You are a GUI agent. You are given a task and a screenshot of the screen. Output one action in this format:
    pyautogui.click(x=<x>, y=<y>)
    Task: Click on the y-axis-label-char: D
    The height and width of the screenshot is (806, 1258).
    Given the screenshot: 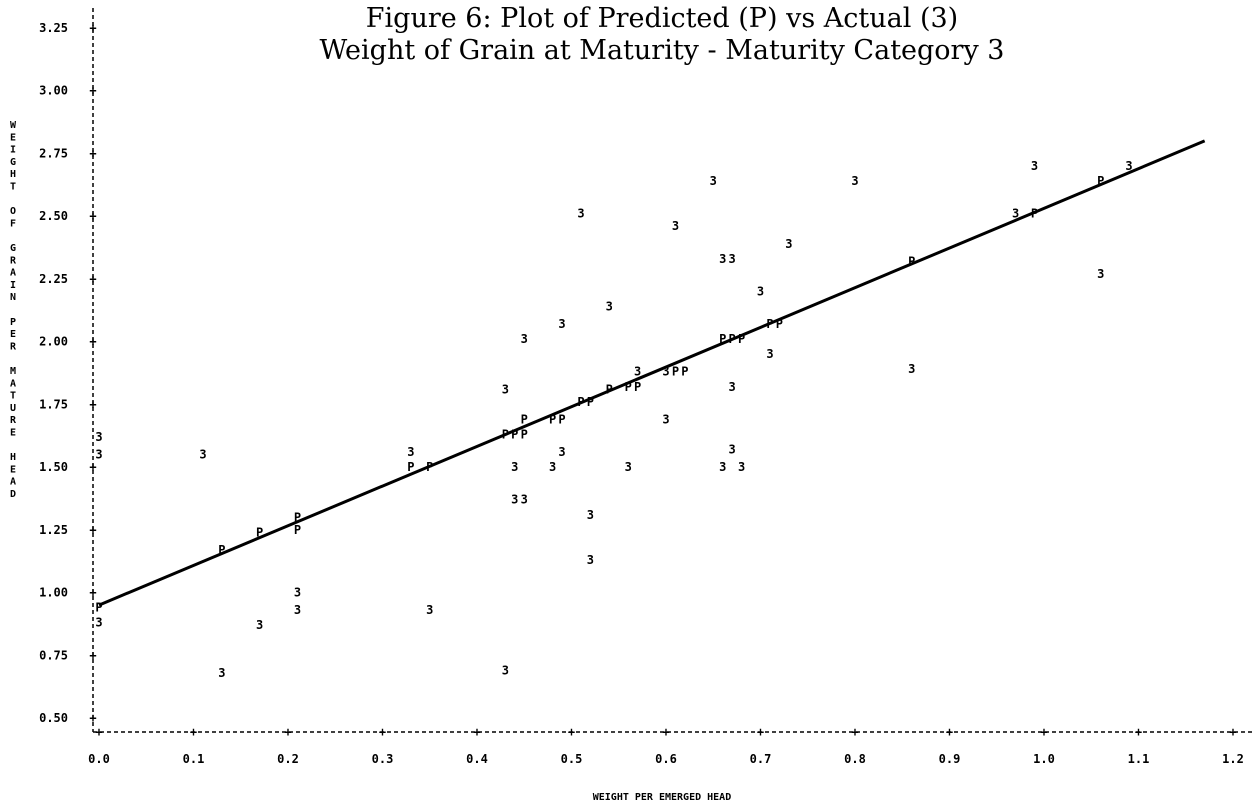 What is the action you would take?
    pyautogui.click(x=13, y=494)
    